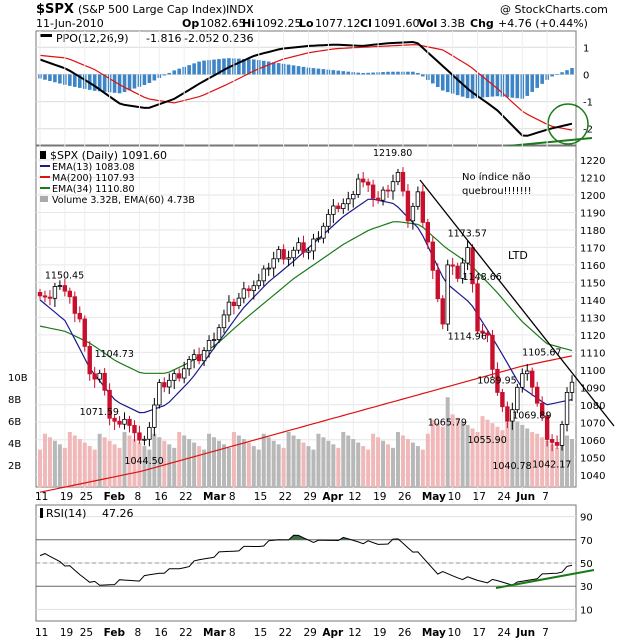 This screenshot has width=620, height=639. What do you see at coordinates (479, 633) in the screenshot?
I see `x-tick-label: 17` at bounding box center [479, 633].